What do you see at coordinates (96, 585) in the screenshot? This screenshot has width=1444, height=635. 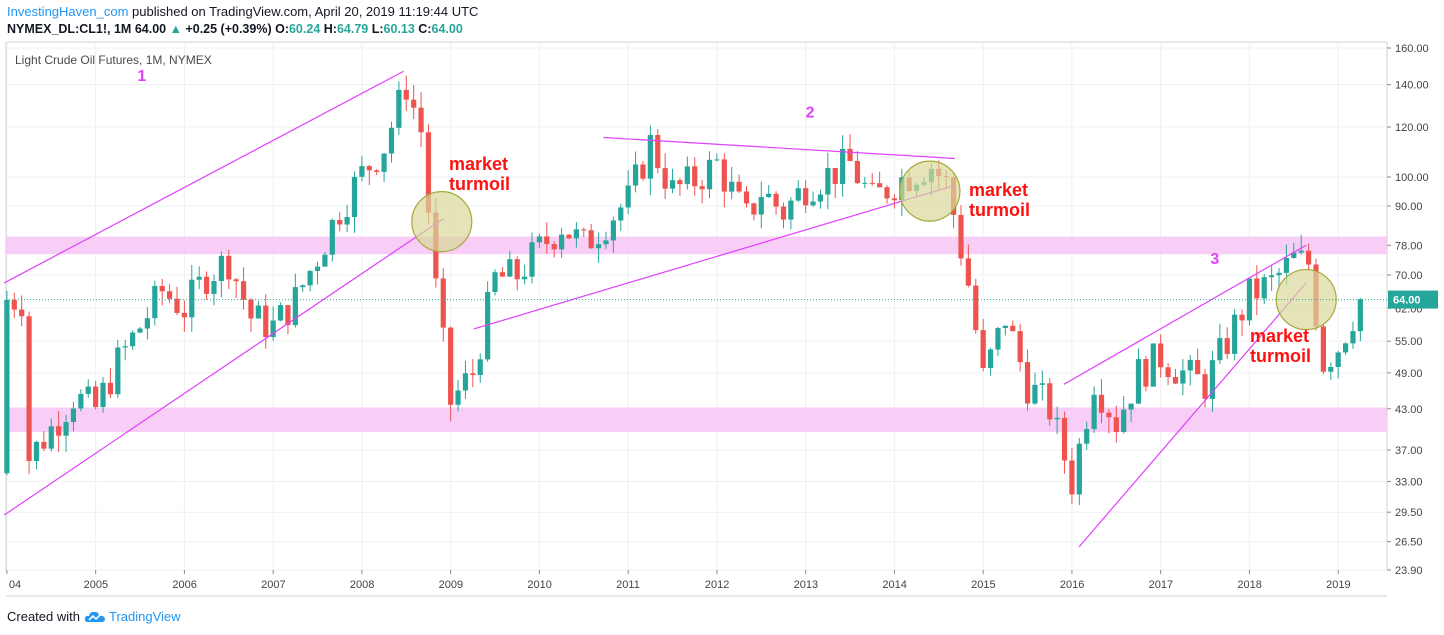 I see `x-tick-label: 2005` at bounding box center [96, 585].